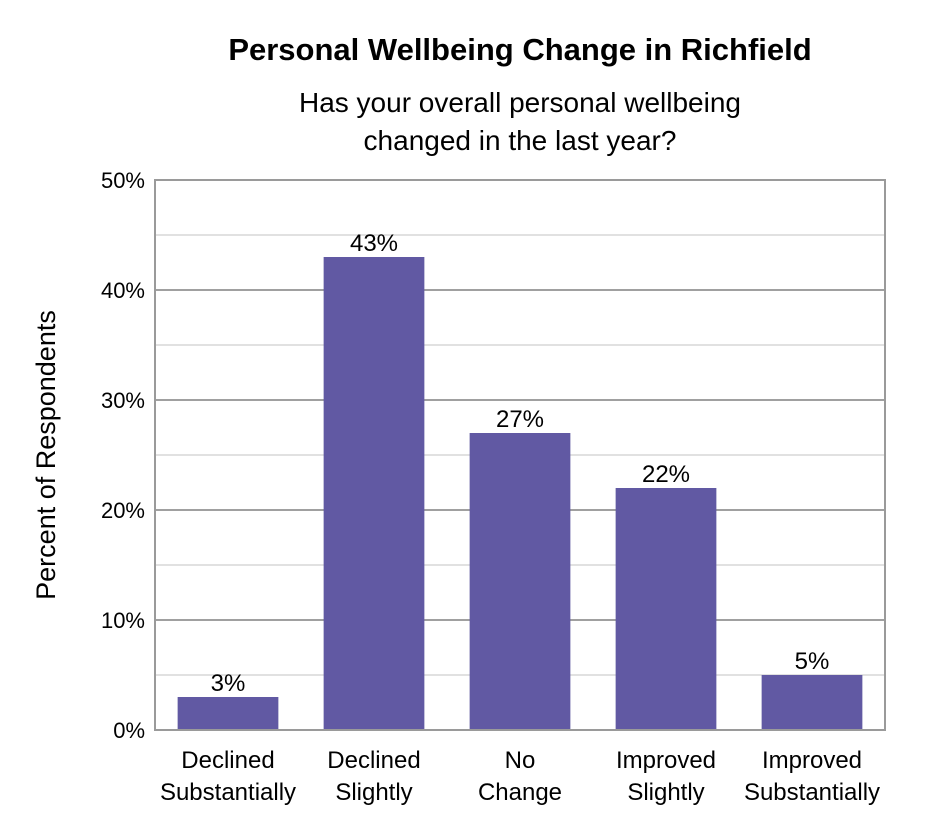 This screenshot has height=840, width=945. I want to click on x-tick-label: Improved Substantially, so click(812, 776).